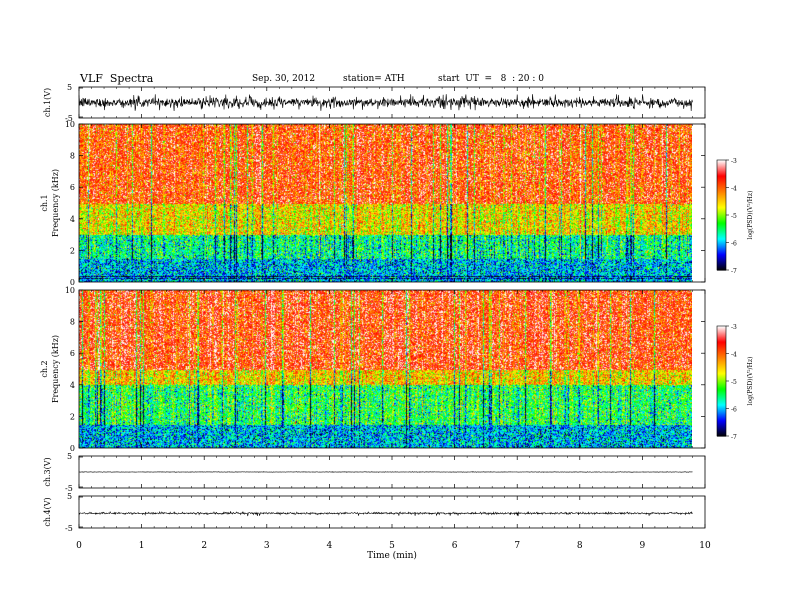  I want to click on ch1-waveform-ytick-label: -5, so click(69, 118).